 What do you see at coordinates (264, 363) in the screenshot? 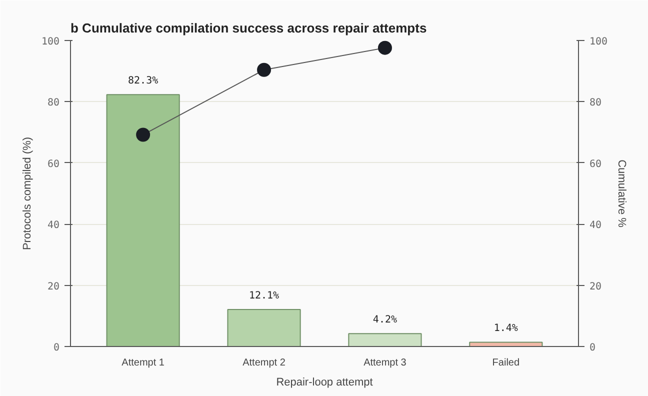
I see `x-tick-label: Attempt 2` at bounding box center [264, 363].